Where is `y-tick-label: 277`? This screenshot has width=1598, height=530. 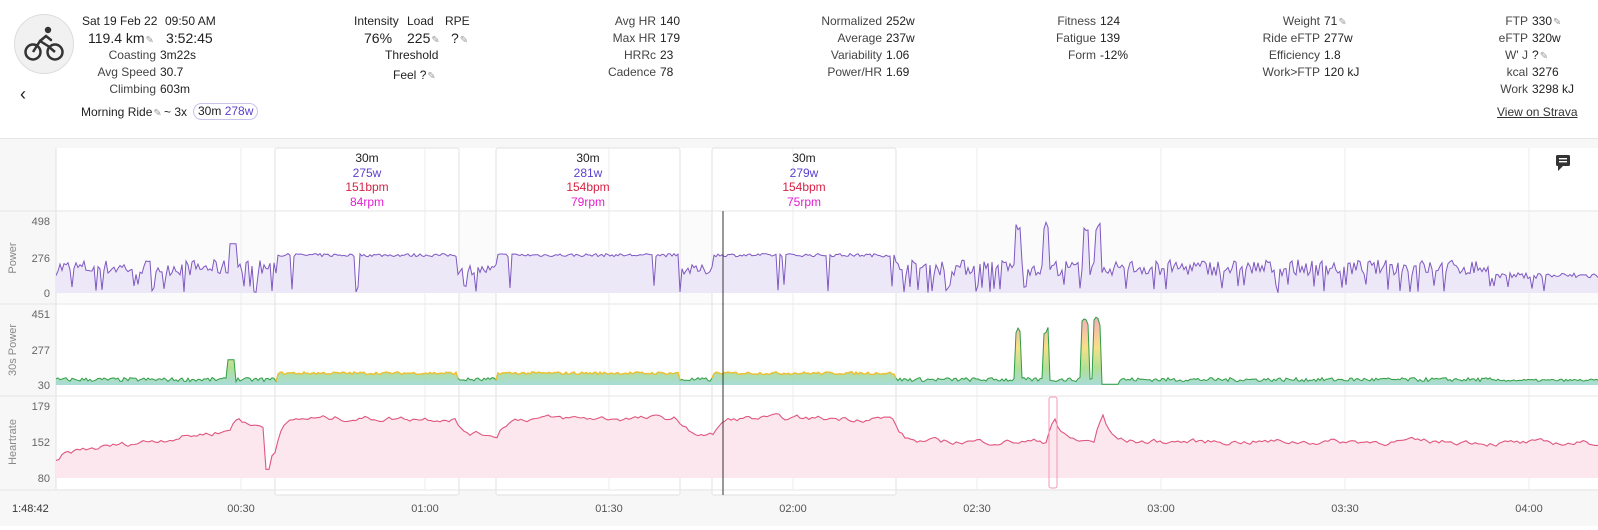 y-tick-label: 277 is located at coordinates (41, 351).